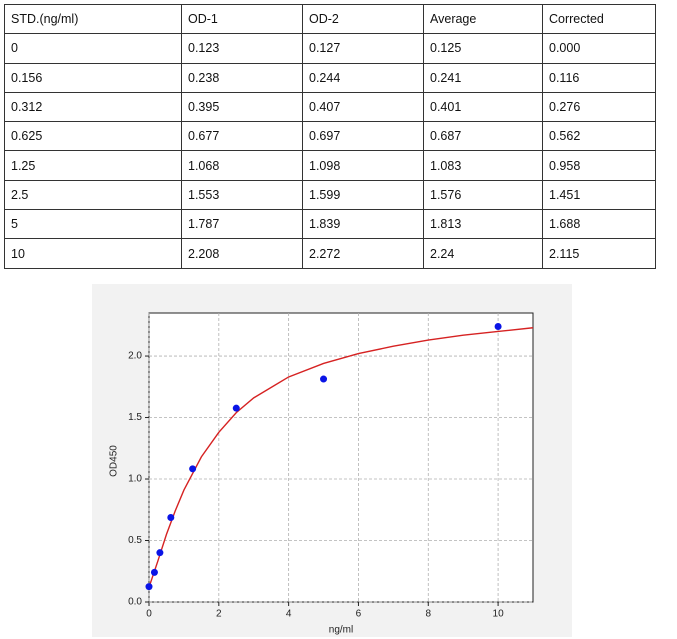 The height and width of the screenshot is (639, 677). I want to click on table-cell: 1.098, so click(363, 165).